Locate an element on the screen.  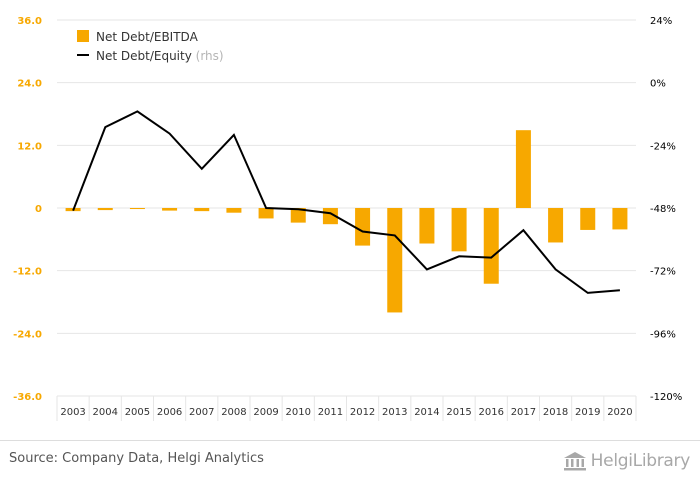
helgi-library-logo: HelgiLibrary is located at coordinates (626, 461).